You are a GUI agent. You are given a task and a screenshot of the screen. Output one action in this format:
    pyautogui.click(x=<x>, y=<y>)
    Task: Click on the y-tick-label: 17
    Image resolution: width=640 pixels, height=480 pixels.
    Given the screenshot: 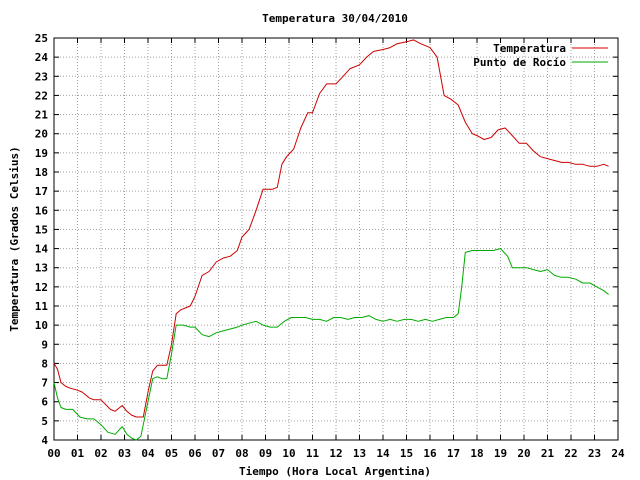 What is the action you would take?
    pyautogui.click(x=41, y=191)
    